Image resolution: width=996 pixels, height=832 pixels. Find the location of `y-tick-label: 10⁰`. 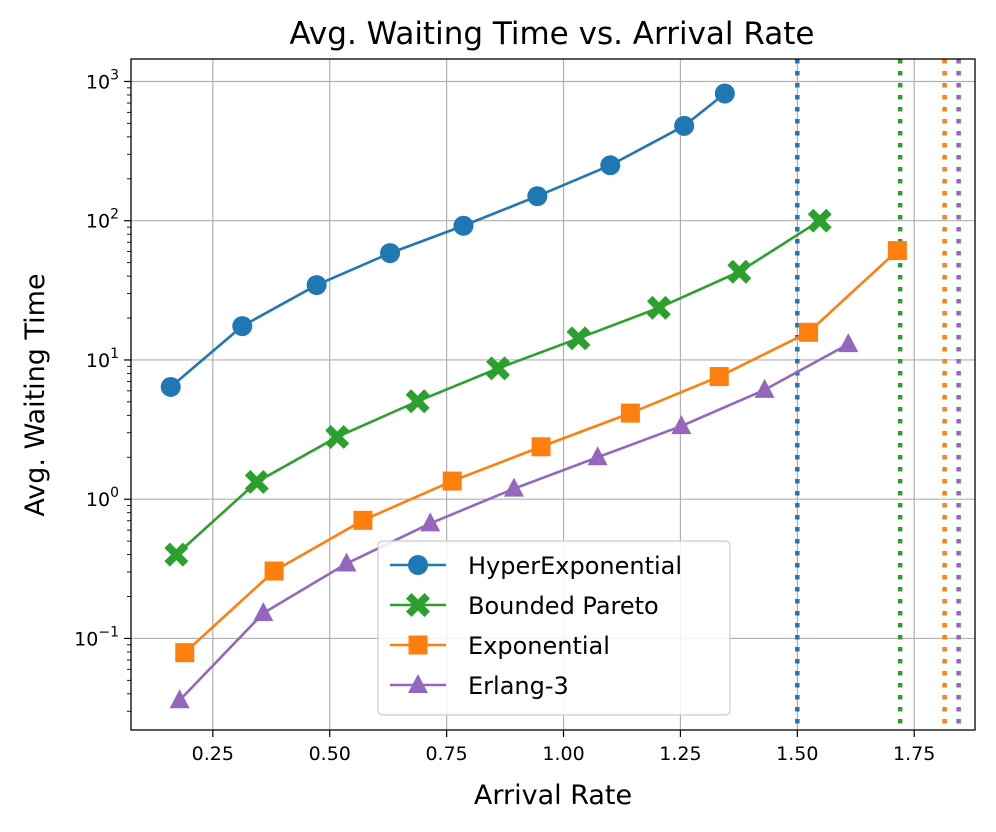

y-tick-label: 10⁰ is located at coordinates (102, 498).